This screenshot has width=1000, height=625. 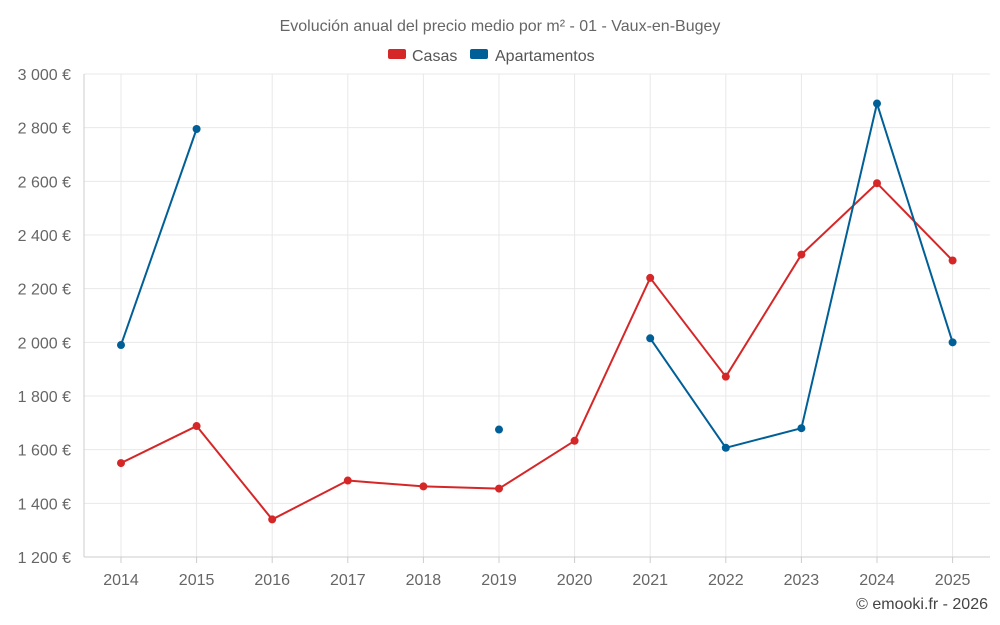 What do you see at coordinates (159, 237) in the screenshot?
I see `series-line-apartamentos` at bounding box center [159, 237].